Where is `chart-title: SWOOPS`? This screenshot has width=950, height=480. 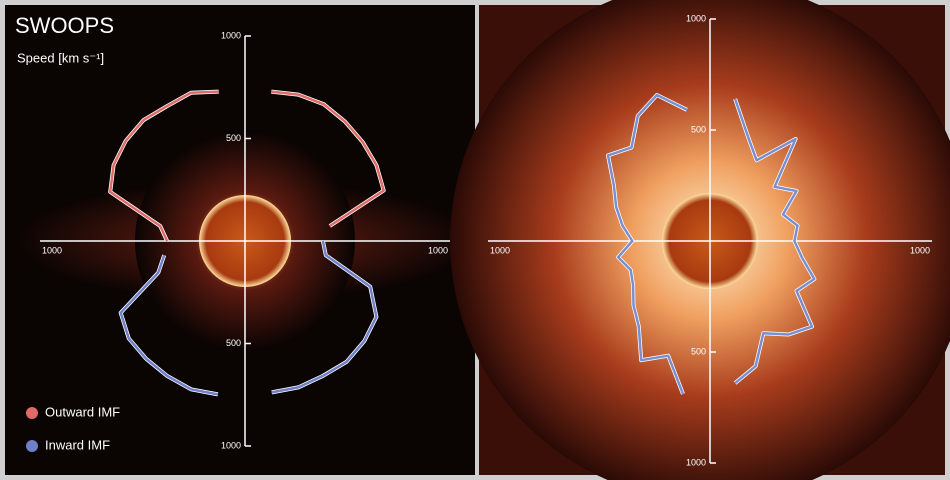
chart-title: SWOOPS is located at coordinates (64, 25).